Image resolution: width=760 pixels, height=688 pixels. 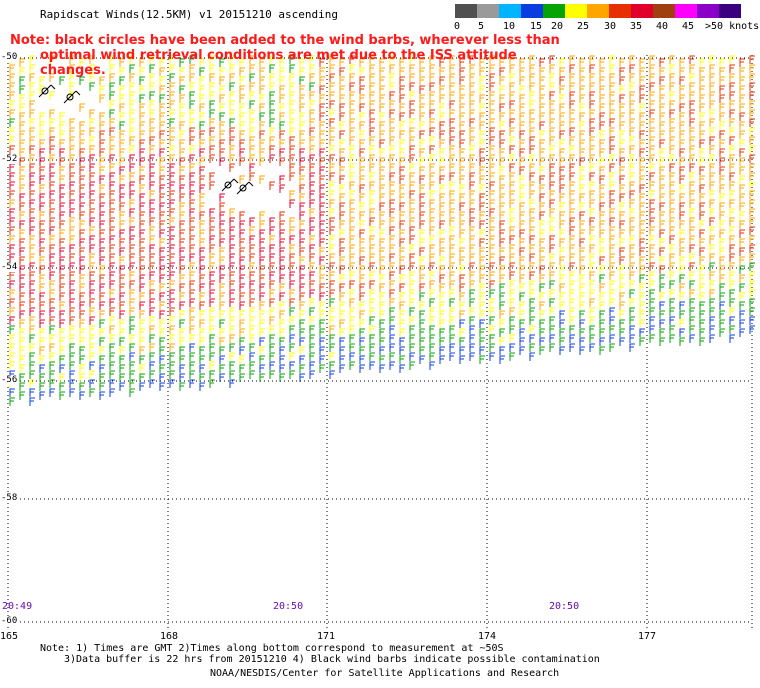 I want to click on legend-label-45: 45, so click(x=688, y=26).